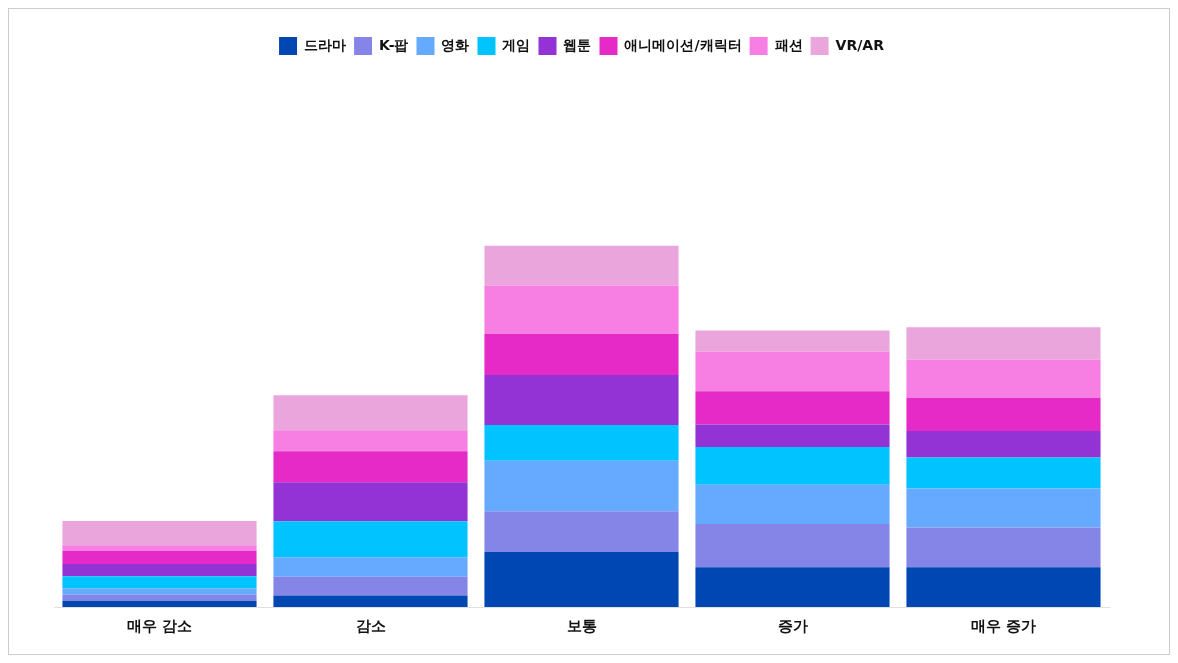  I want to click on legend-label: 영화, so click(455, 44).